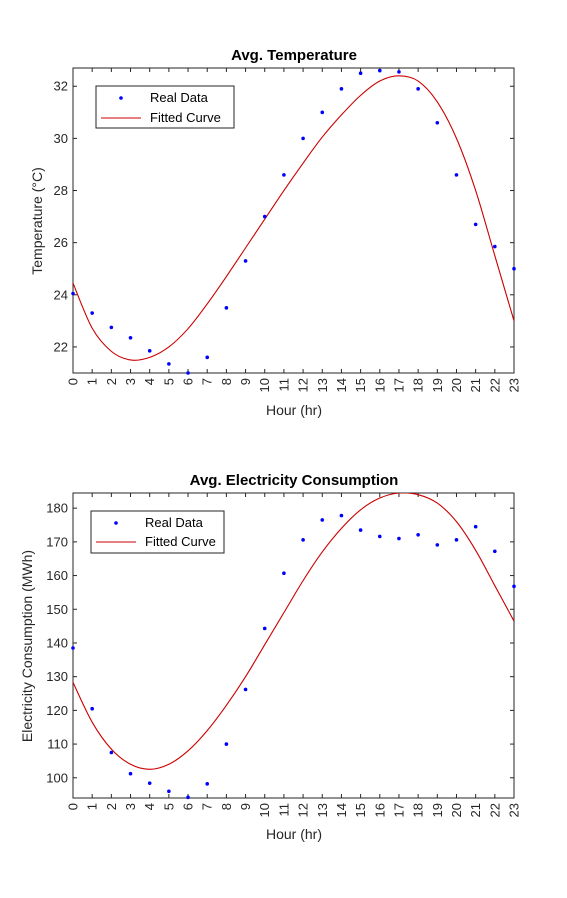 This screenshot has width=567, height=898. I want to click on y-tick-label: 130, so click(57, 676).